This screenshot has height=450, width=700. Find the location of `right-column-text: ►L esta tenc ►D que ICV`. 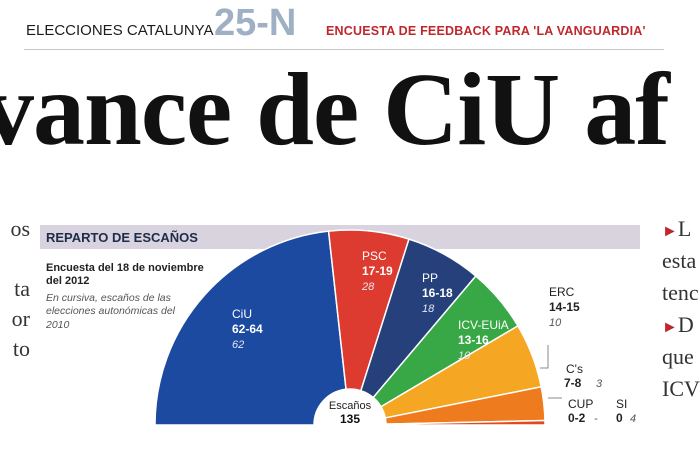

right-column-text: ►L esta tenc ►D que ICV is located at coordinates (681, 311).